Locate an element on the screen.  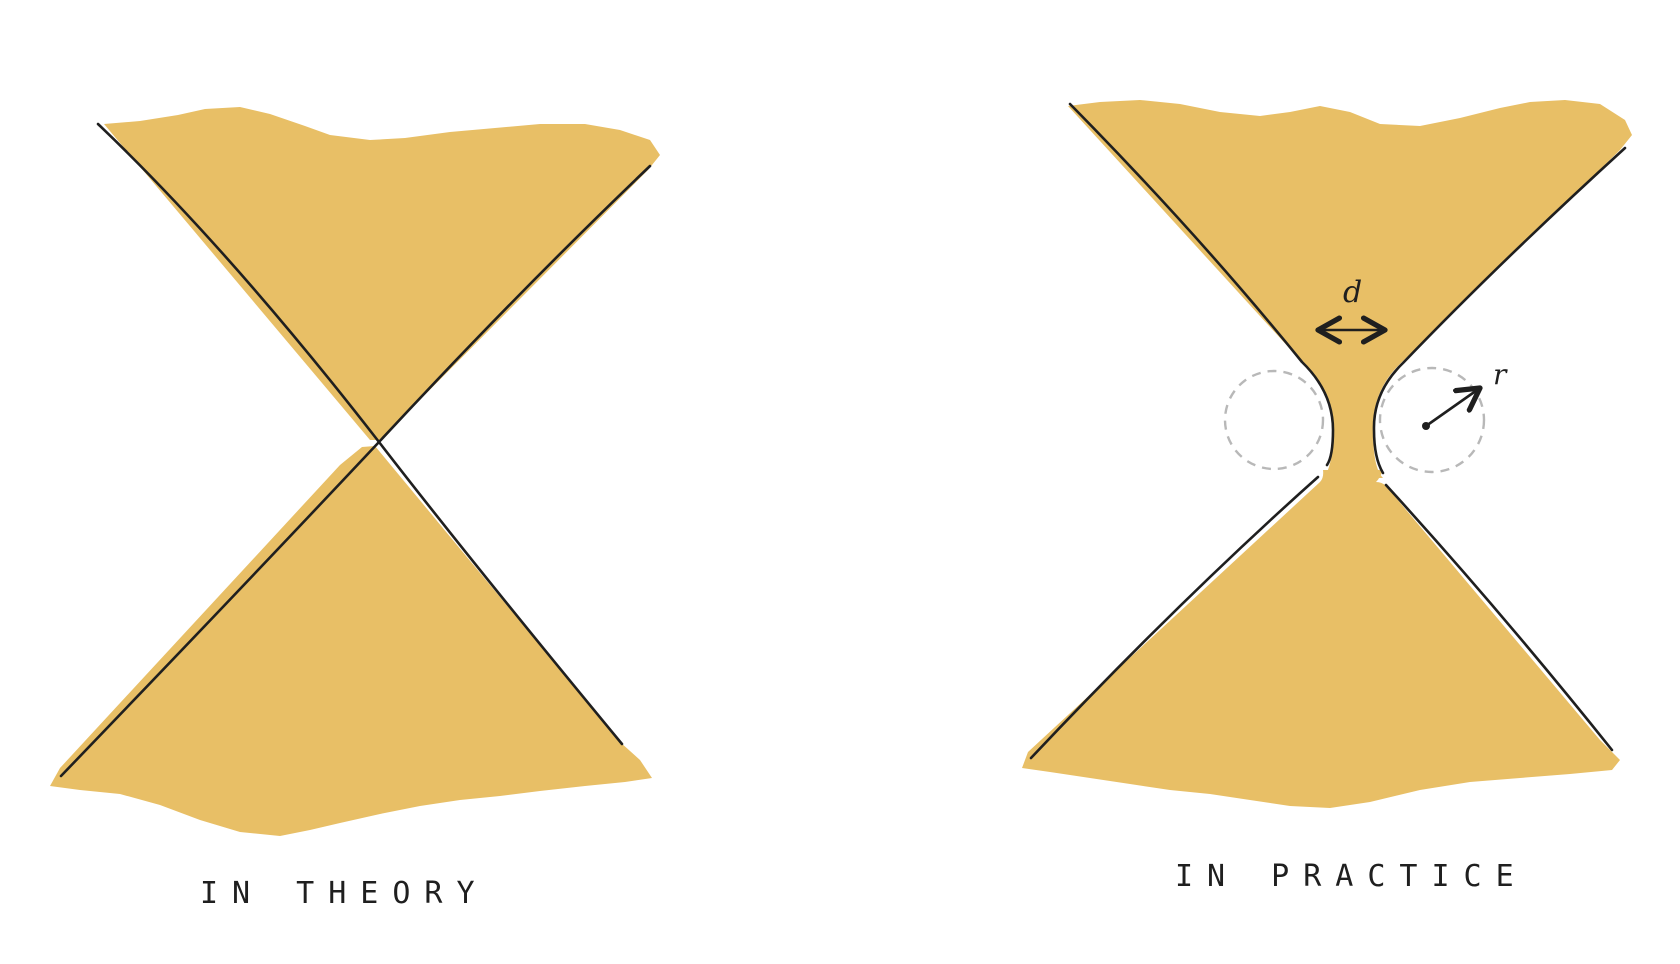
theory-caption: IN THEORY is located at coordinates (344, 893).